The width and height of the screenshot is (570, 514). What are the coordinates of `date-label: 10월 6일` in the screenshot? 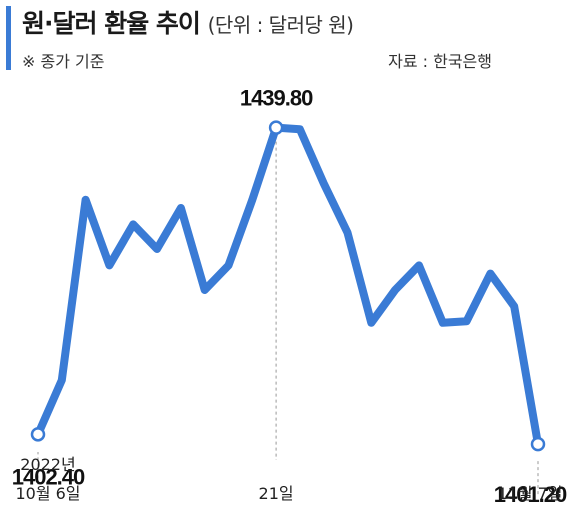 It's located at (47, 493).